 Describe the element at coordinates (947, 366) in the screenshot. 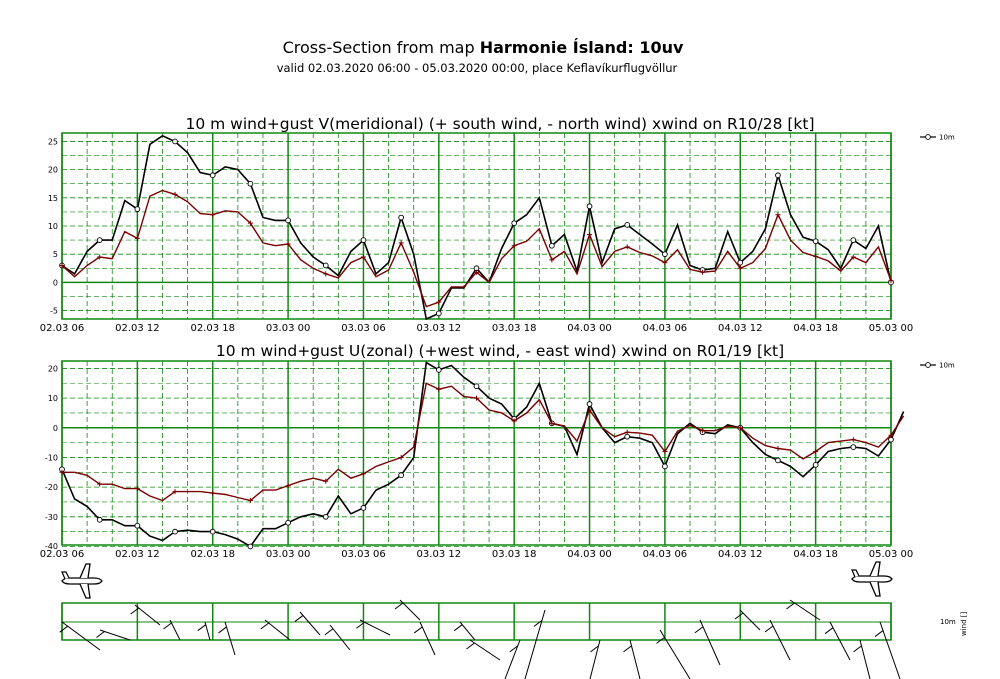

I see `legend-label: 10m` at that location.